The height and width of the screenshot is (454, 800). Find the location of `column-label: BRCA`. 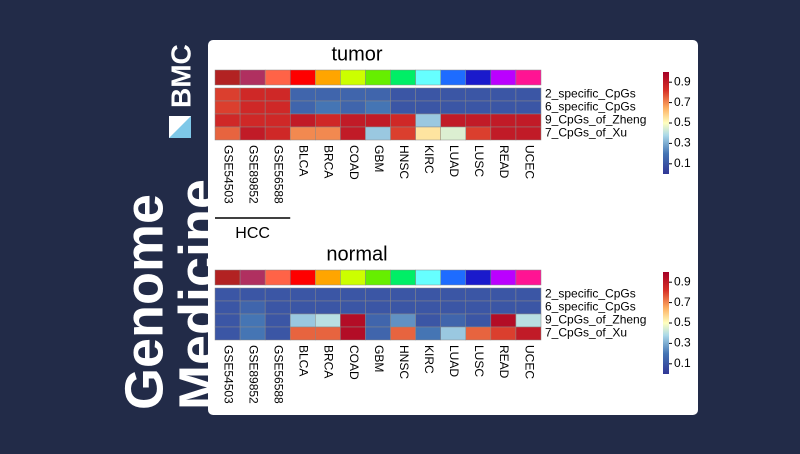

column-label: BRCA is located at coordinates (329, 361).